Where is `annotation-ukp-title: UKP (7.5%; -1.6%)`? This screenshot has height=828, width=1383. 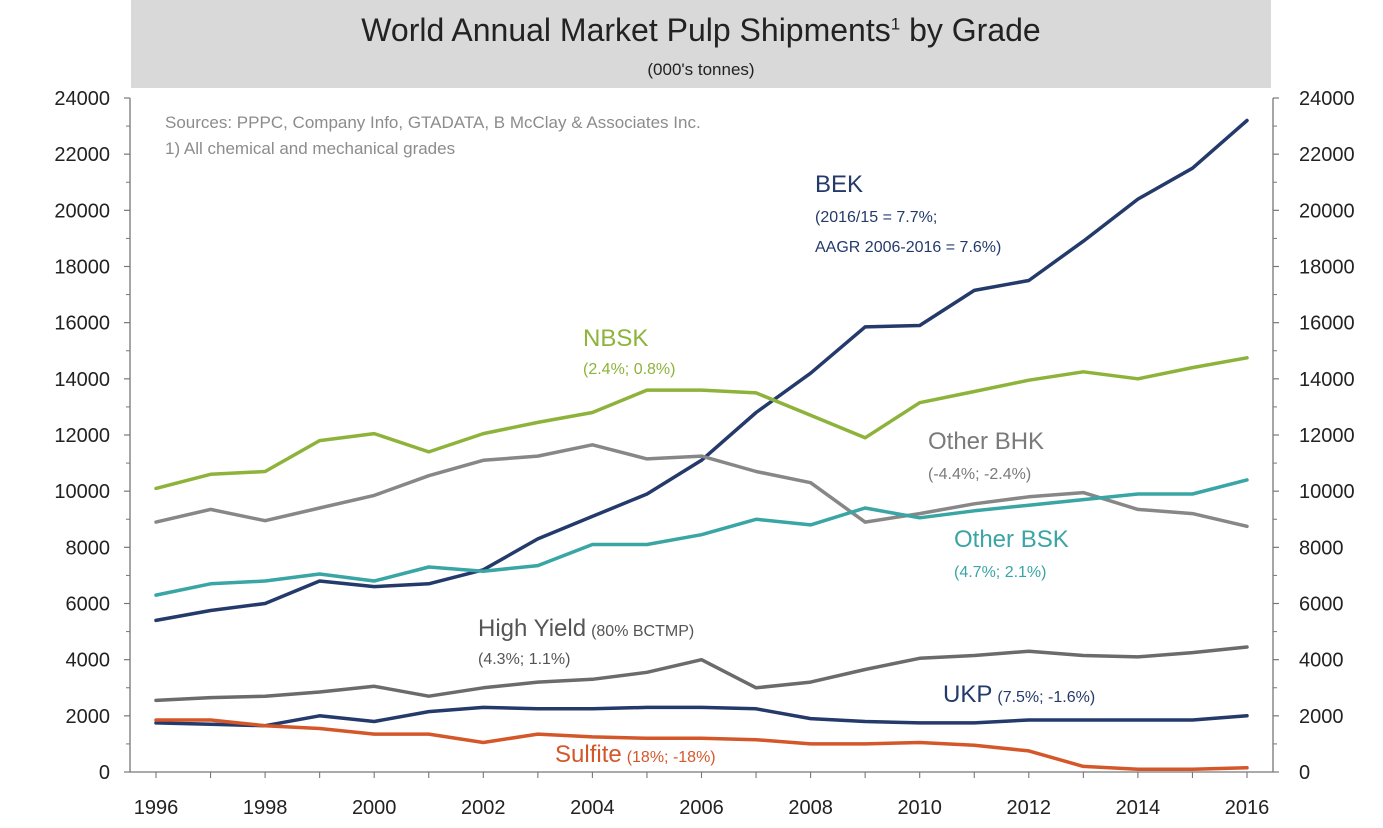 annotation-ukp-title: UKP (7.5%; -1.6%) is located at coordinates (1019, 694).